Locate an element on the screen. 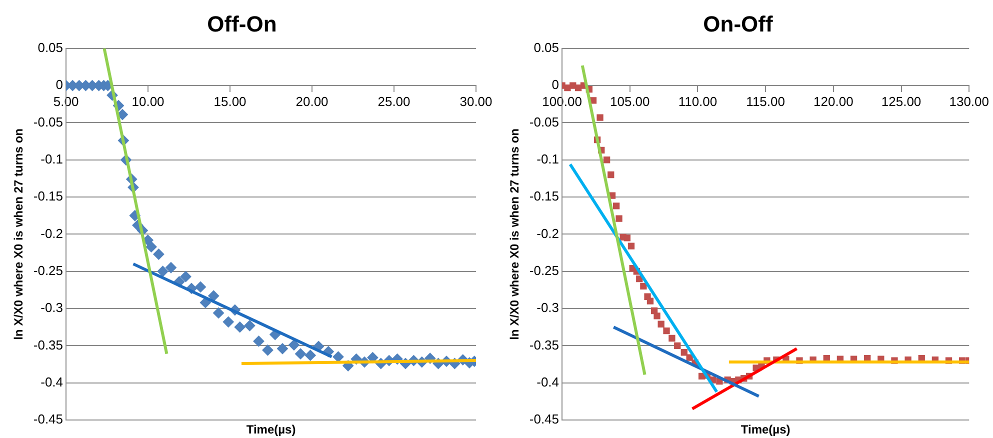  chart-title: Off-On is located at coordinates (242, 23).